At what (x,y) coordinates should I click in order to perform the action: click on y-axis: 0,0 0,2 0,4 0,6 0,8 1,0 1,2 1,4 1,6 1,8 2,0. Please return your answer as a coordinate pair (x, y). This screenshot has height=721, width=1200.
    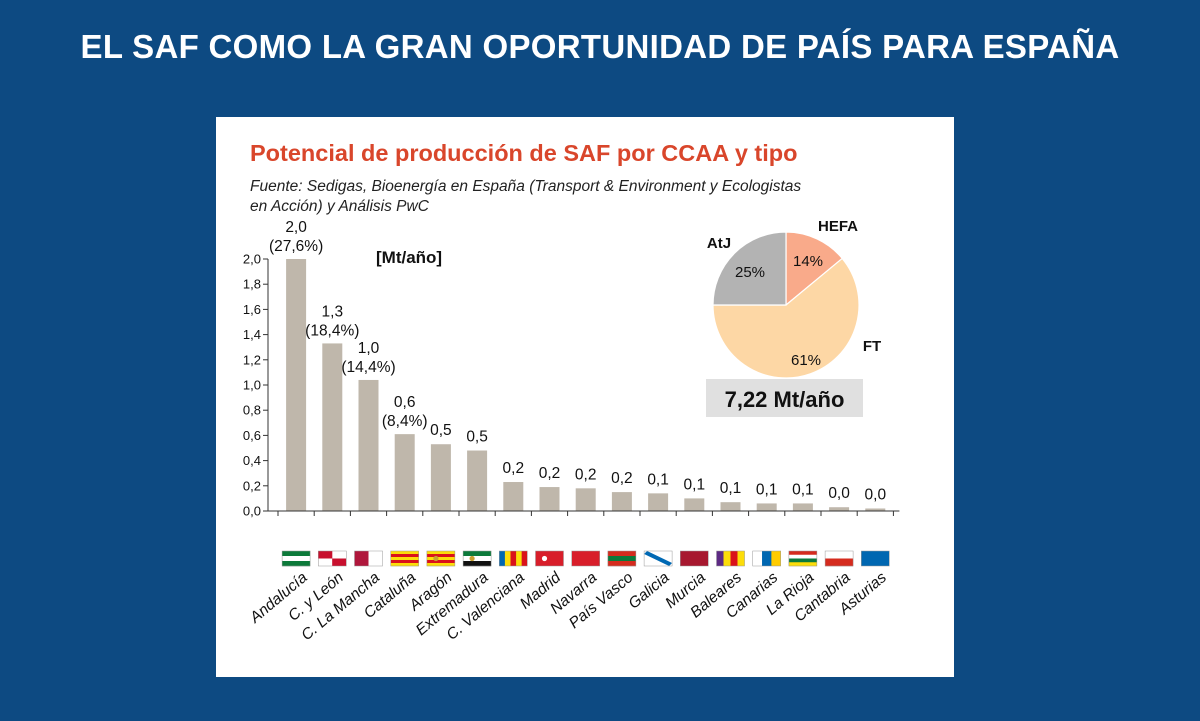
    Looking at the image, I should click on (256, 385).